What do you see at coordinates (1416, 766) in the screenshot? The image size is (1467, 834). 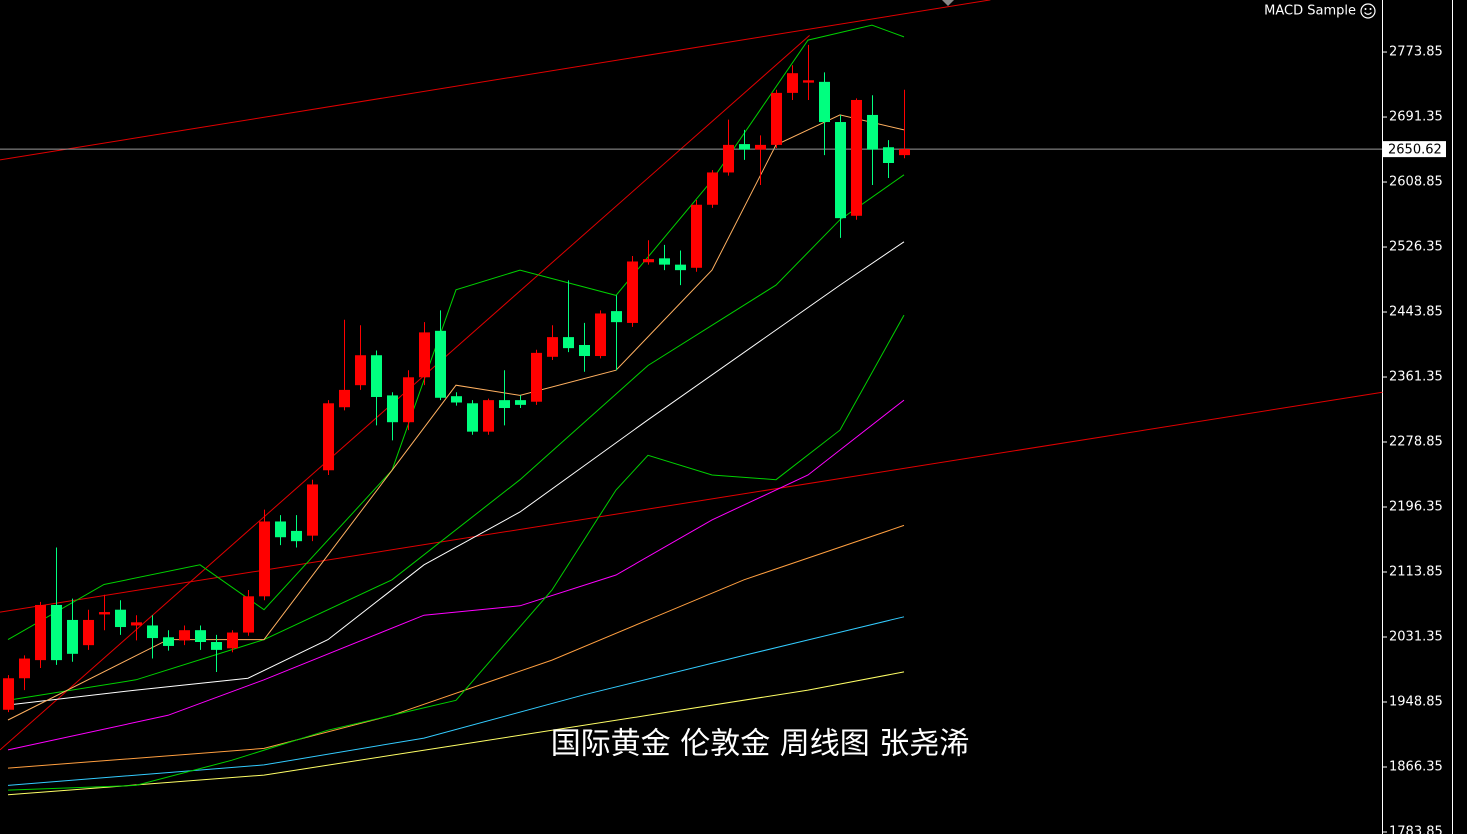 I see `y-tick-label: 1866.35` at bounding box center [1416, 766].